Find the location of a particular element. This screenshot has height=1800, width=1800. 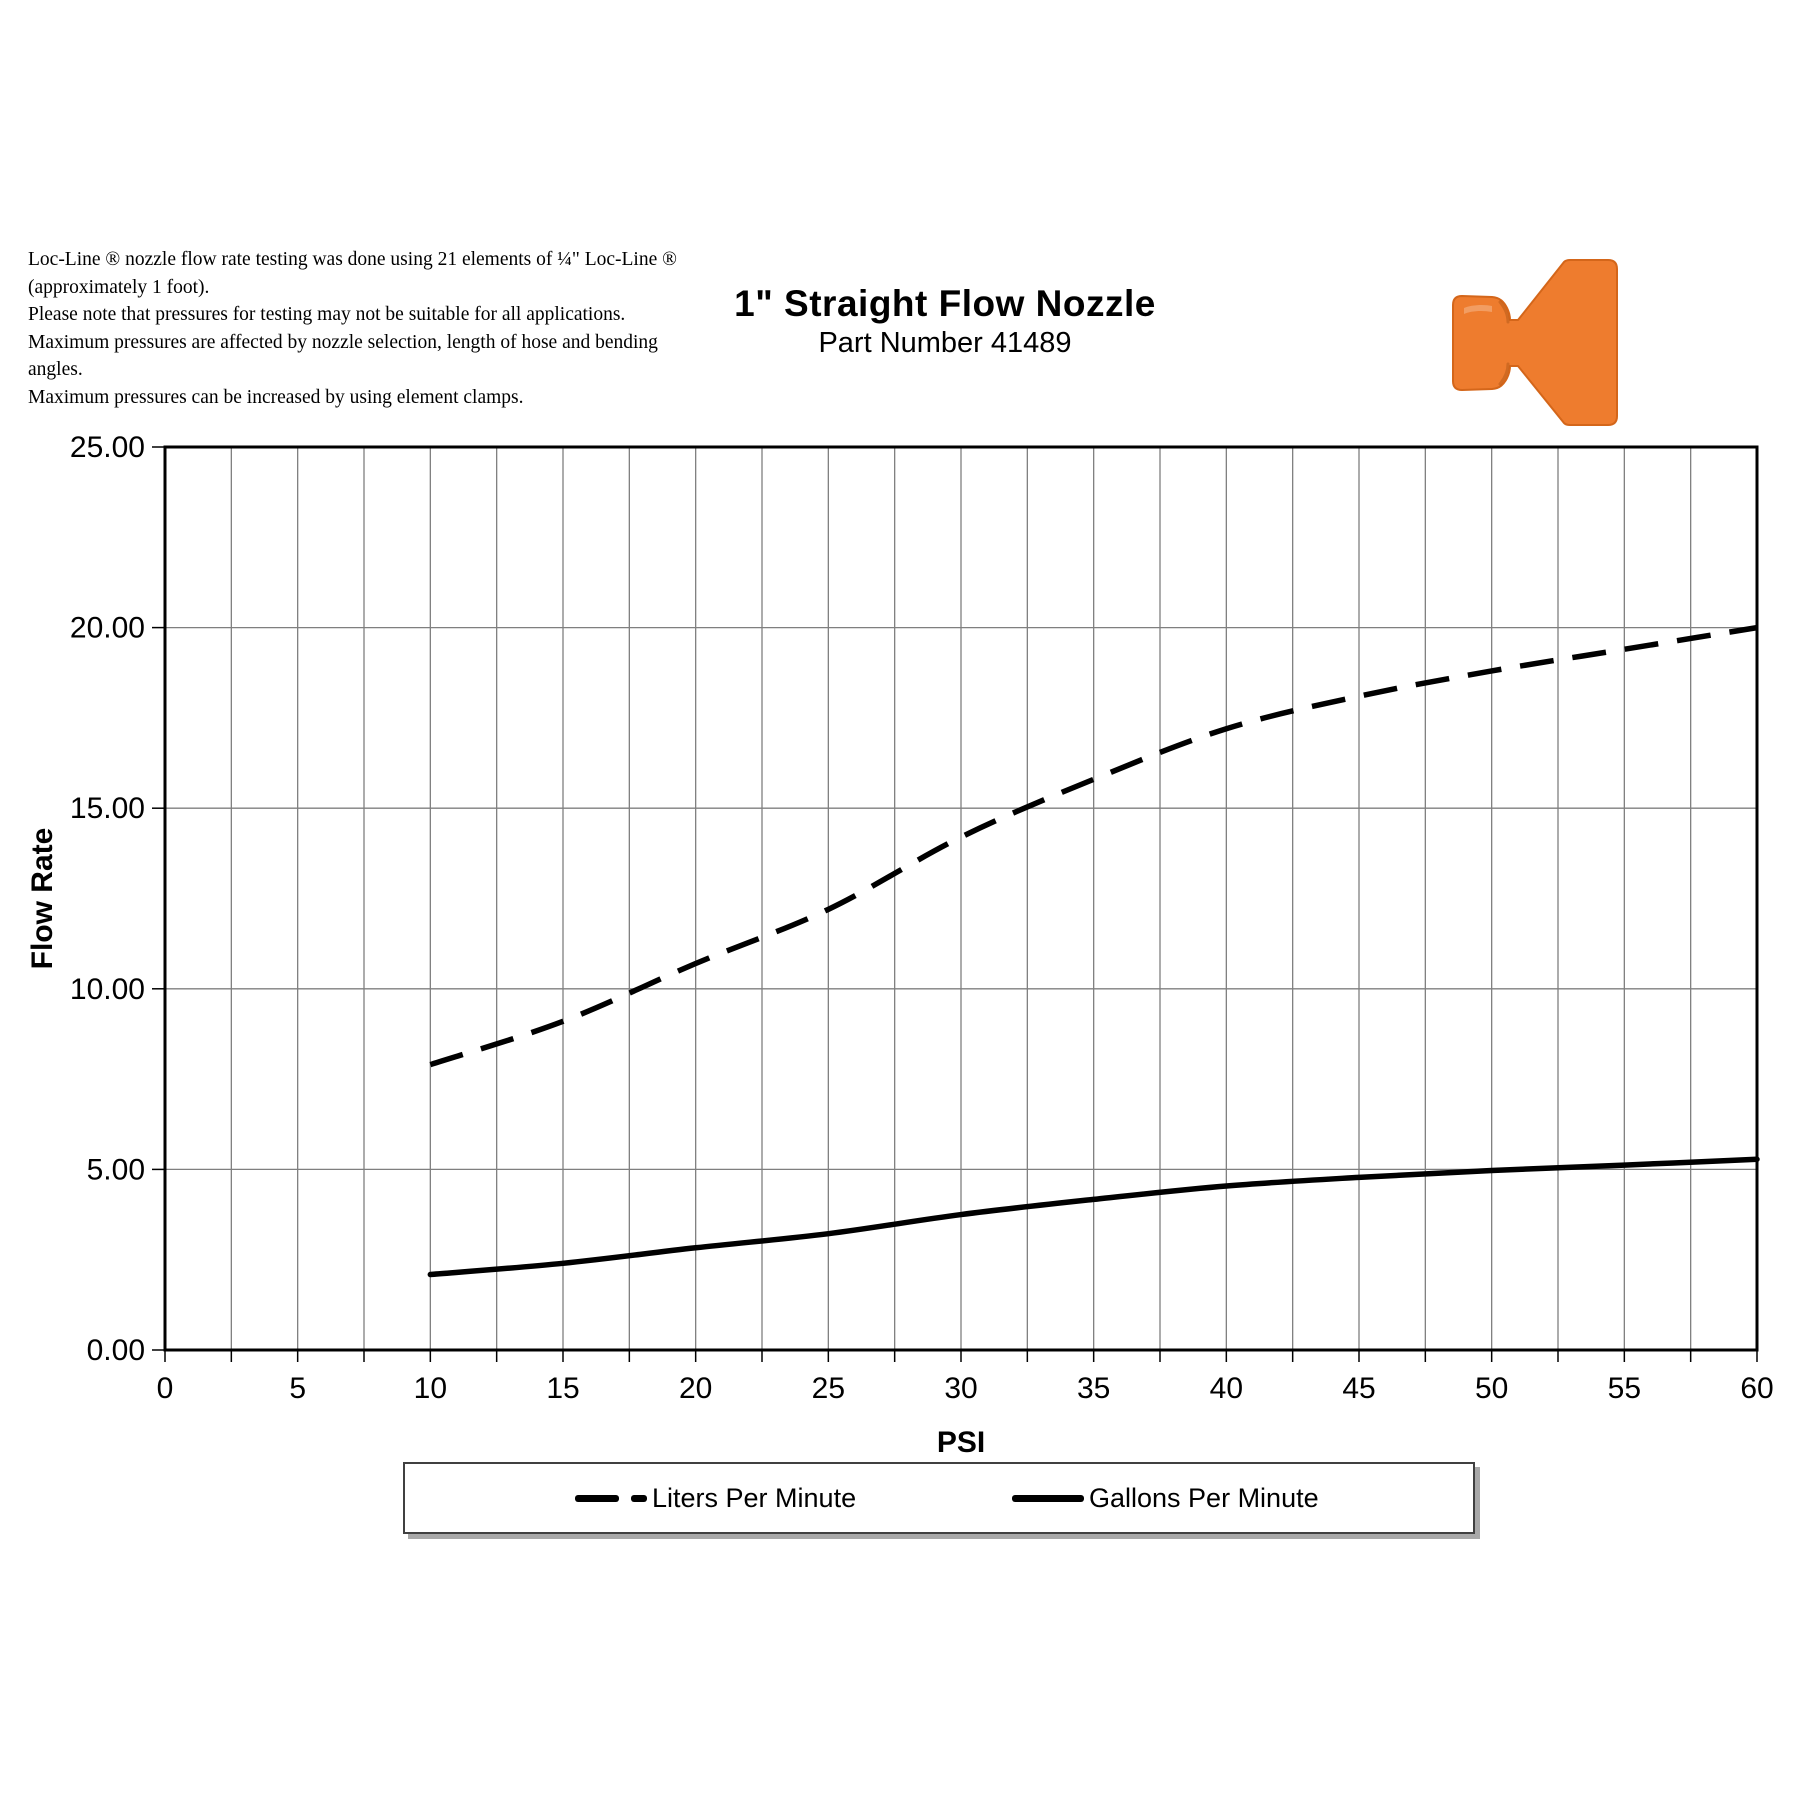

nozzle-highlight is located at coordinates (1478, 309).